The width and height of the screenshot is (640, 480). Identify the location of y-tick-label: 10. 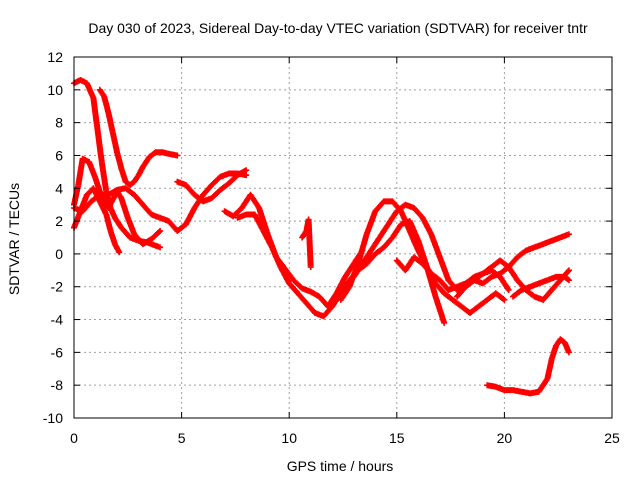
(55, 90).